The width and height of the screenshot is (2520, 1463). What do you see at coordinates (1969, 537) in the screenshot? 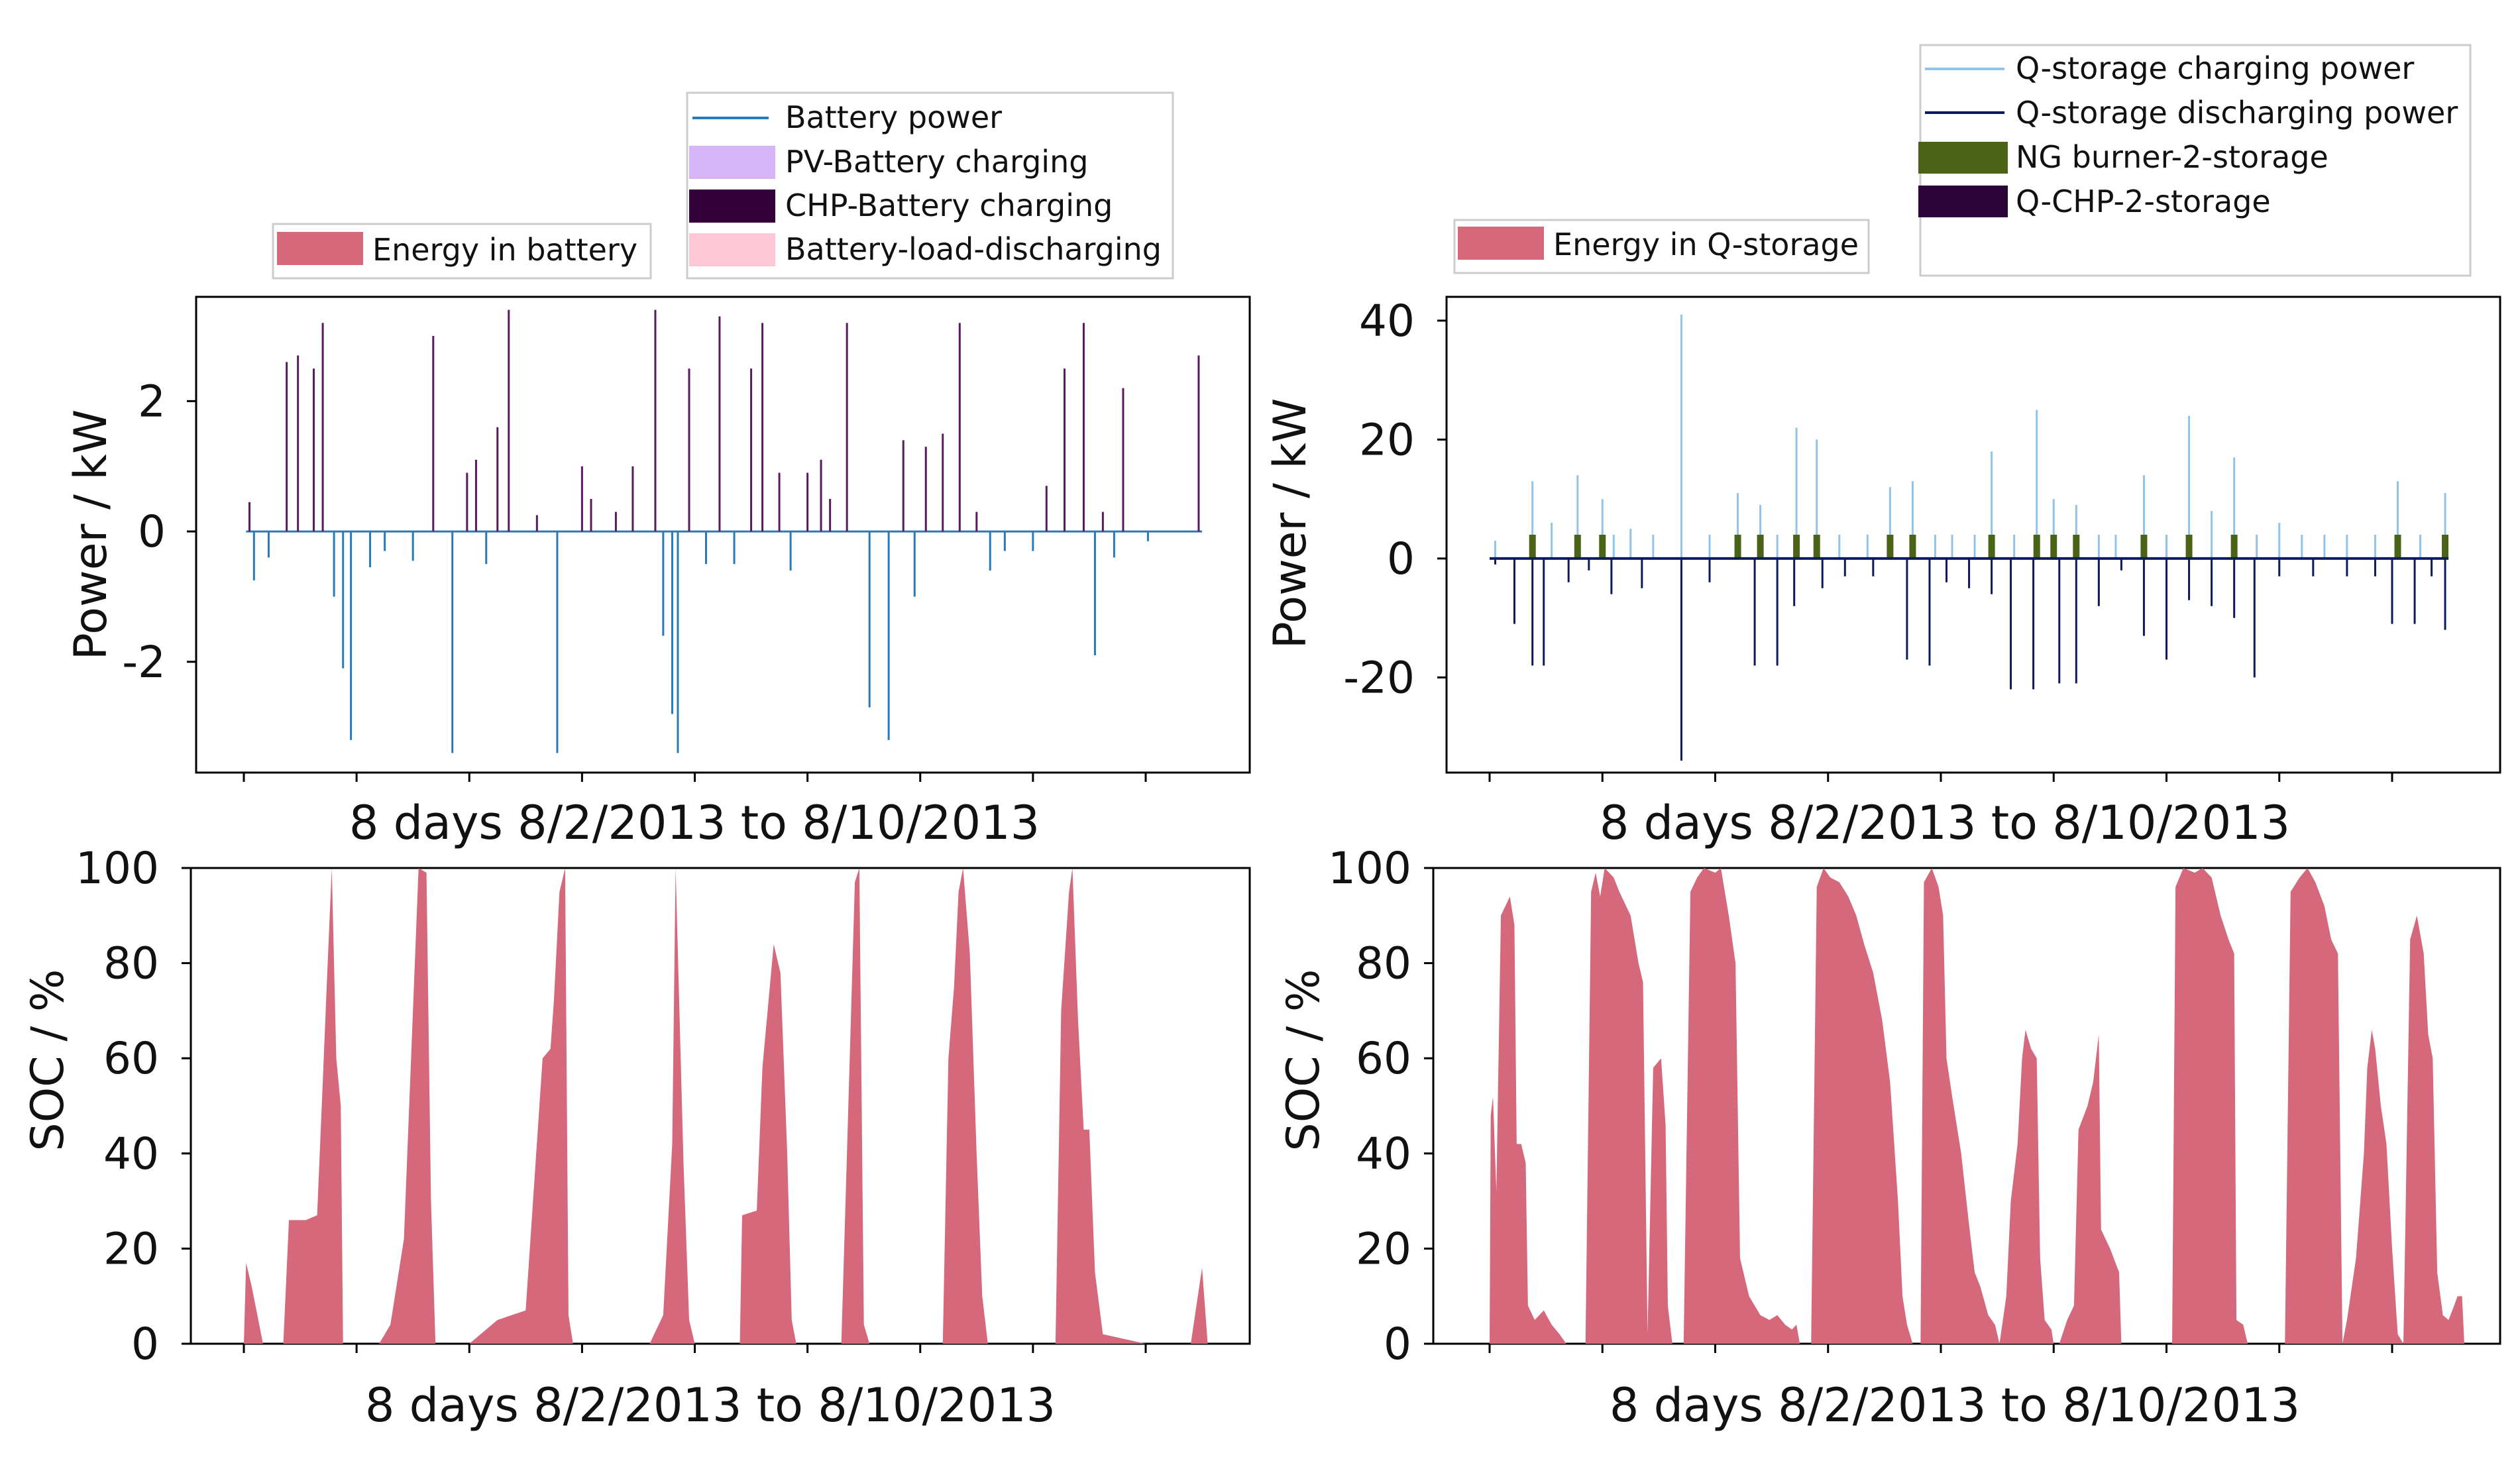
I see `qstorage-power-marks` at bounding box center [1969, 537].